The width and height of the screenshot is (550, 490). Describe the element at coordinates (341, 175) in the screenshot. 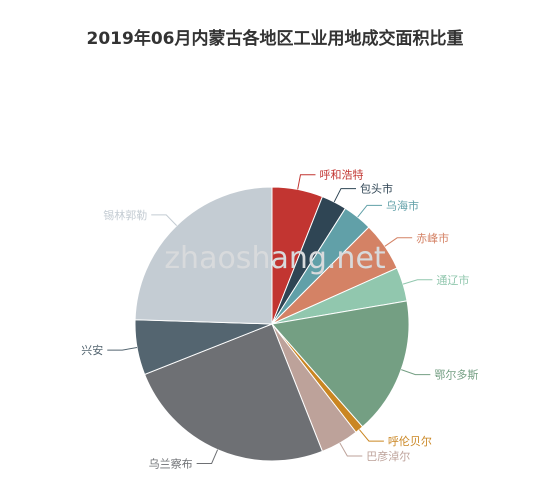

I see `slice-label: 呼和浩特` at that location.